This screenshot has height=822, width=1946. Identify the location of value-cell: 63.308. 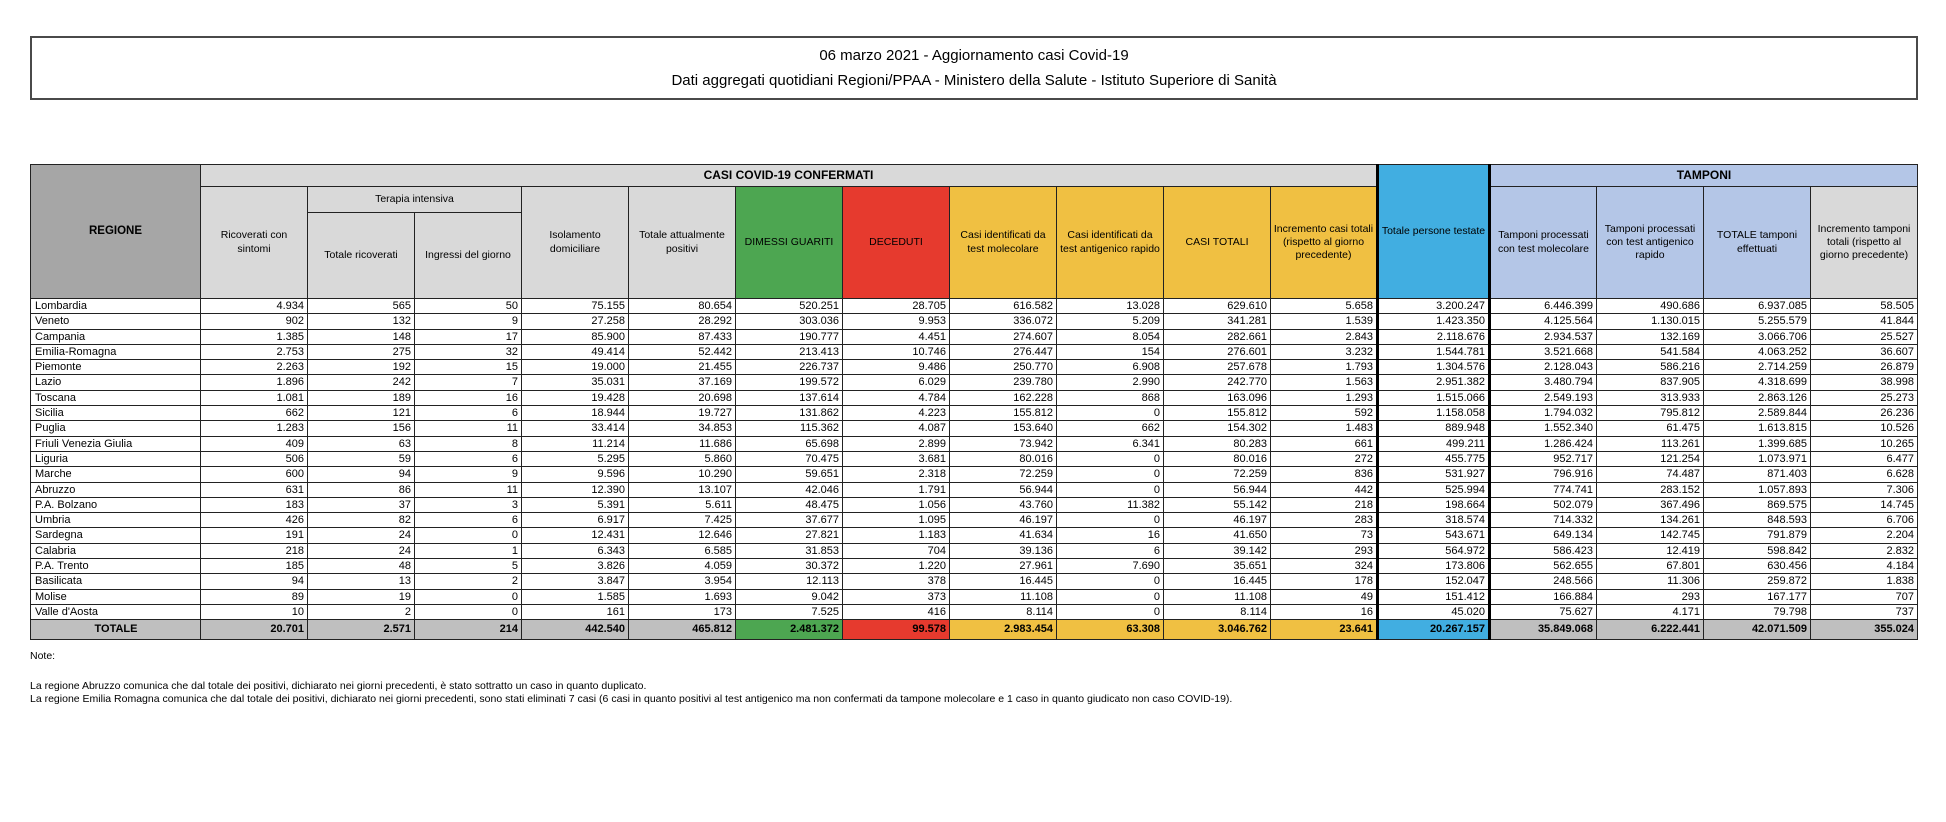
(1110, 630).